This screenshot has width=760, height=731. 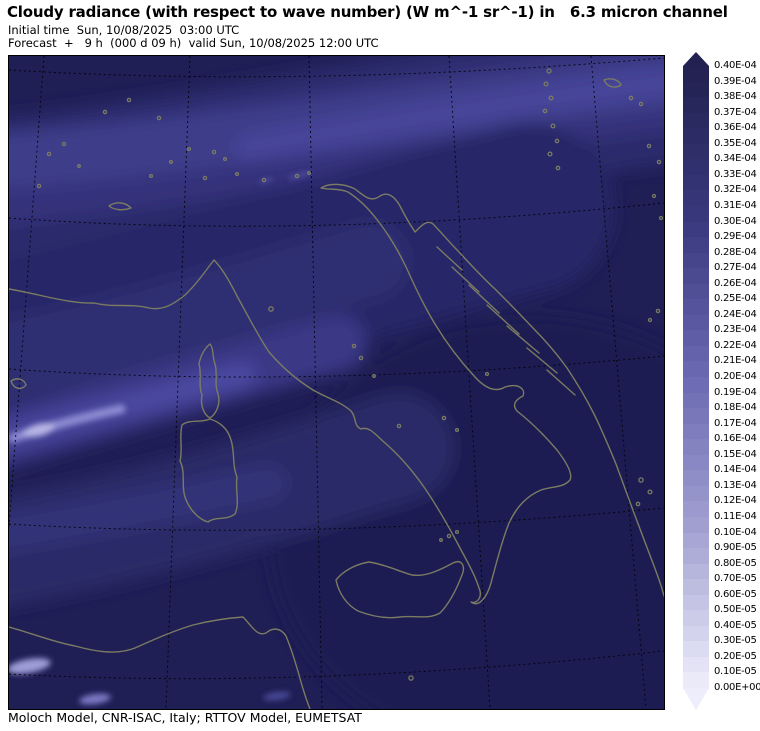 What do you see at coordinates (400, 590) in the screenshot?
I see `coast-sicily` at bounding box center [400, 590].